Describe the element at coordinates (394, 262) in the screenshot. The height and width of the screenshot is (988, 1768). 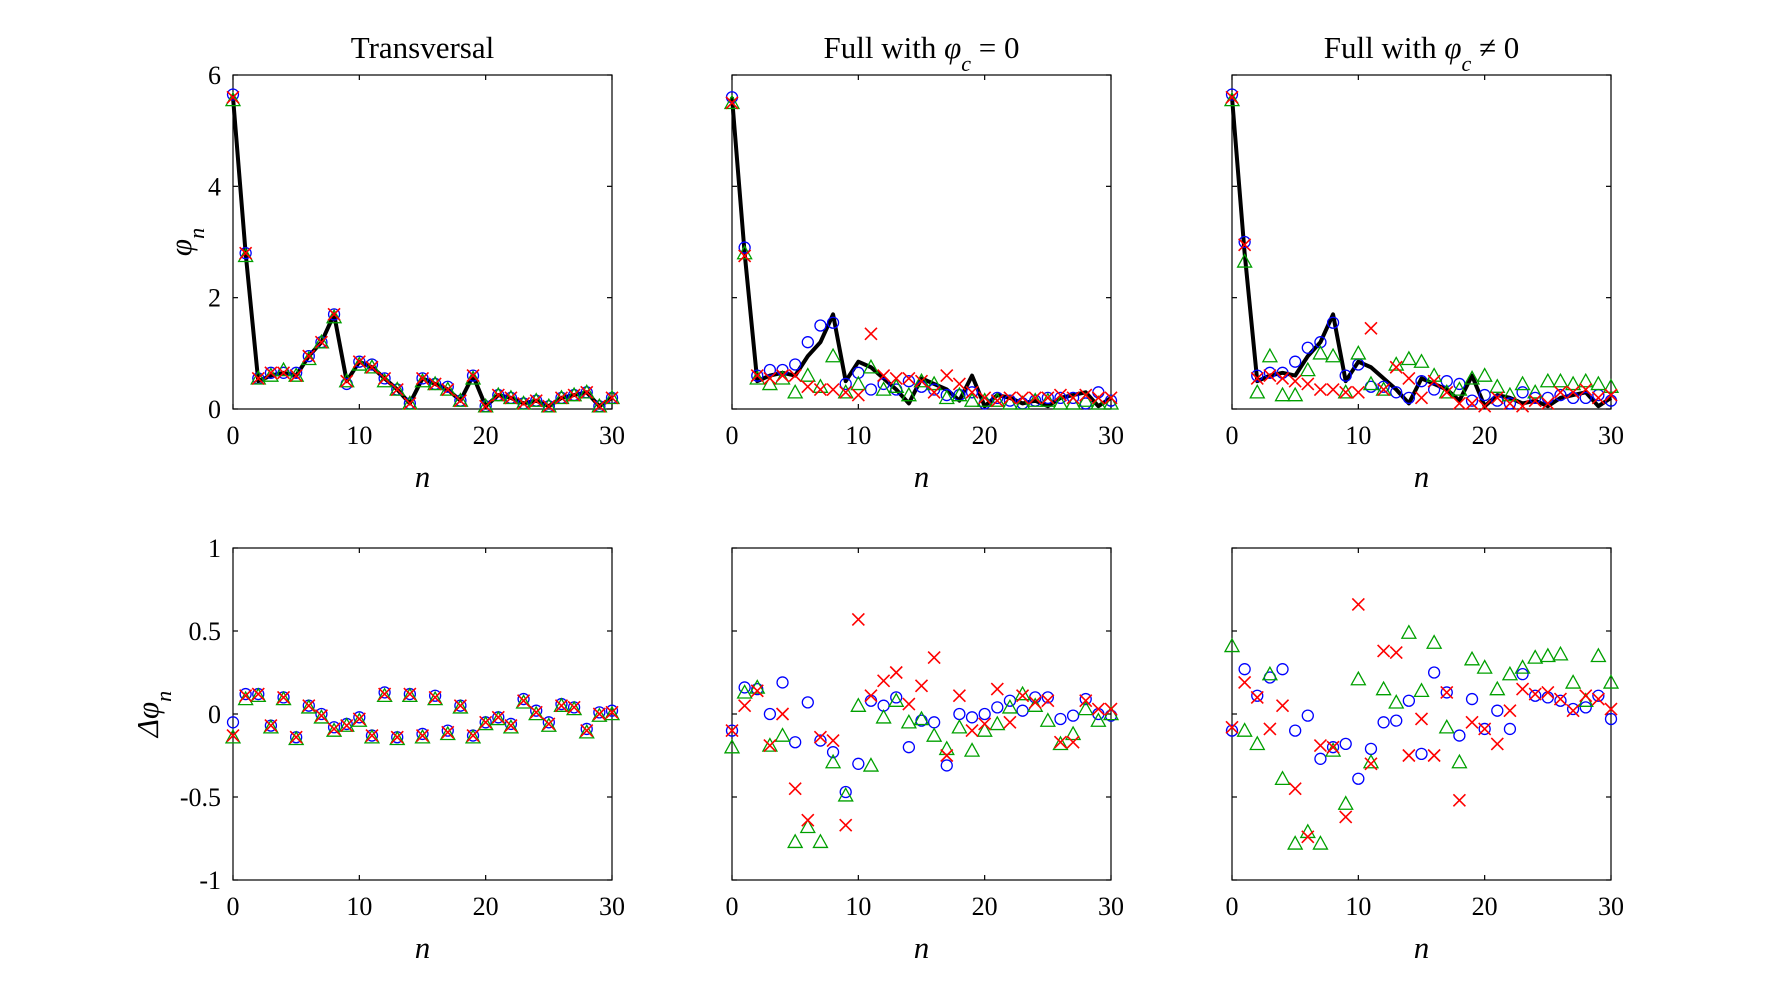
I see `panel-1: 0 10 20 30 0 2 4 6 n φn Transversal` at that location.